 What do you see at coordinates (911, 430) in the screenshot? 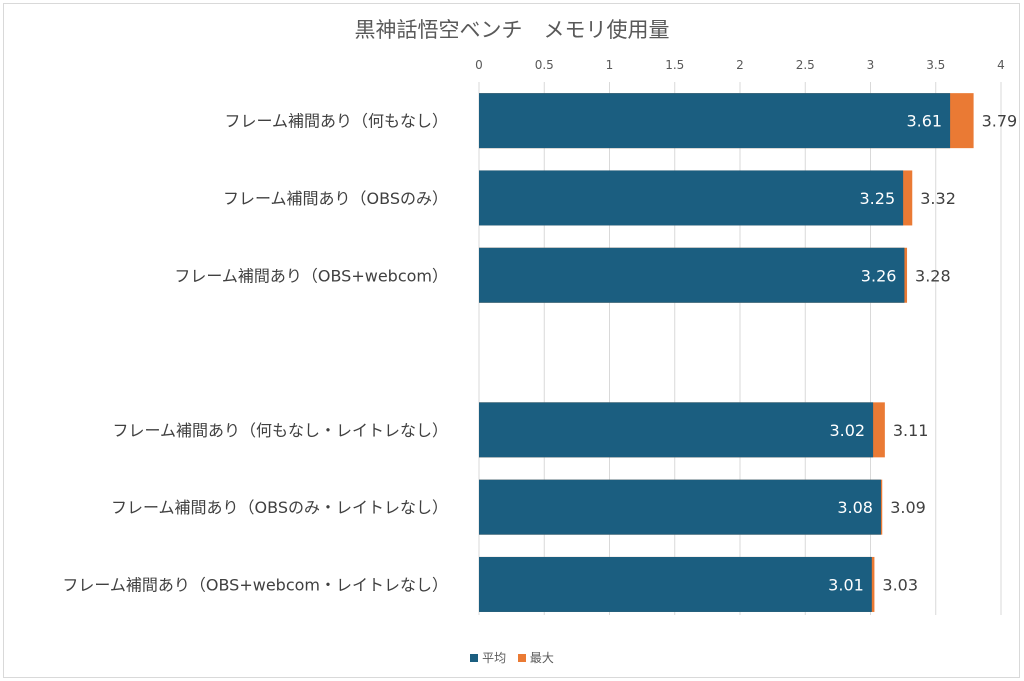
I see `data-label-max: 3.11` at bounding box center [911, 430].